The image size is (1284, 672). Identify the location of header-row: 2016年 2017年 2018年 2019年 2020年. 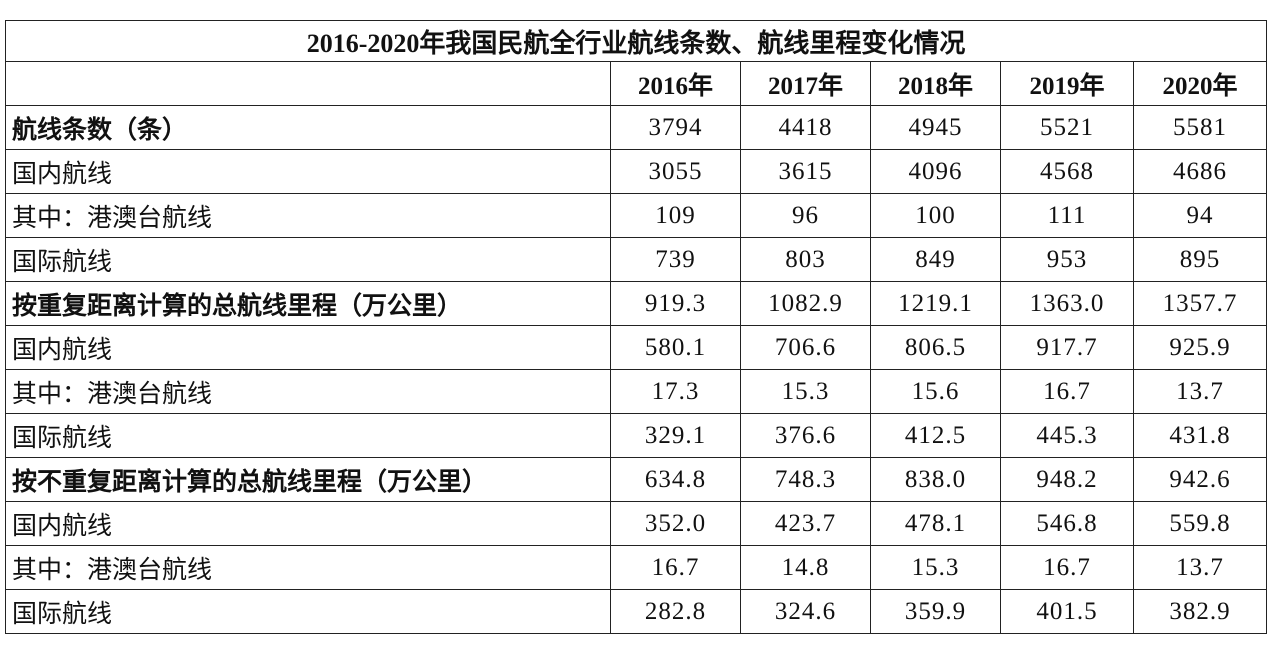
(636, 83).